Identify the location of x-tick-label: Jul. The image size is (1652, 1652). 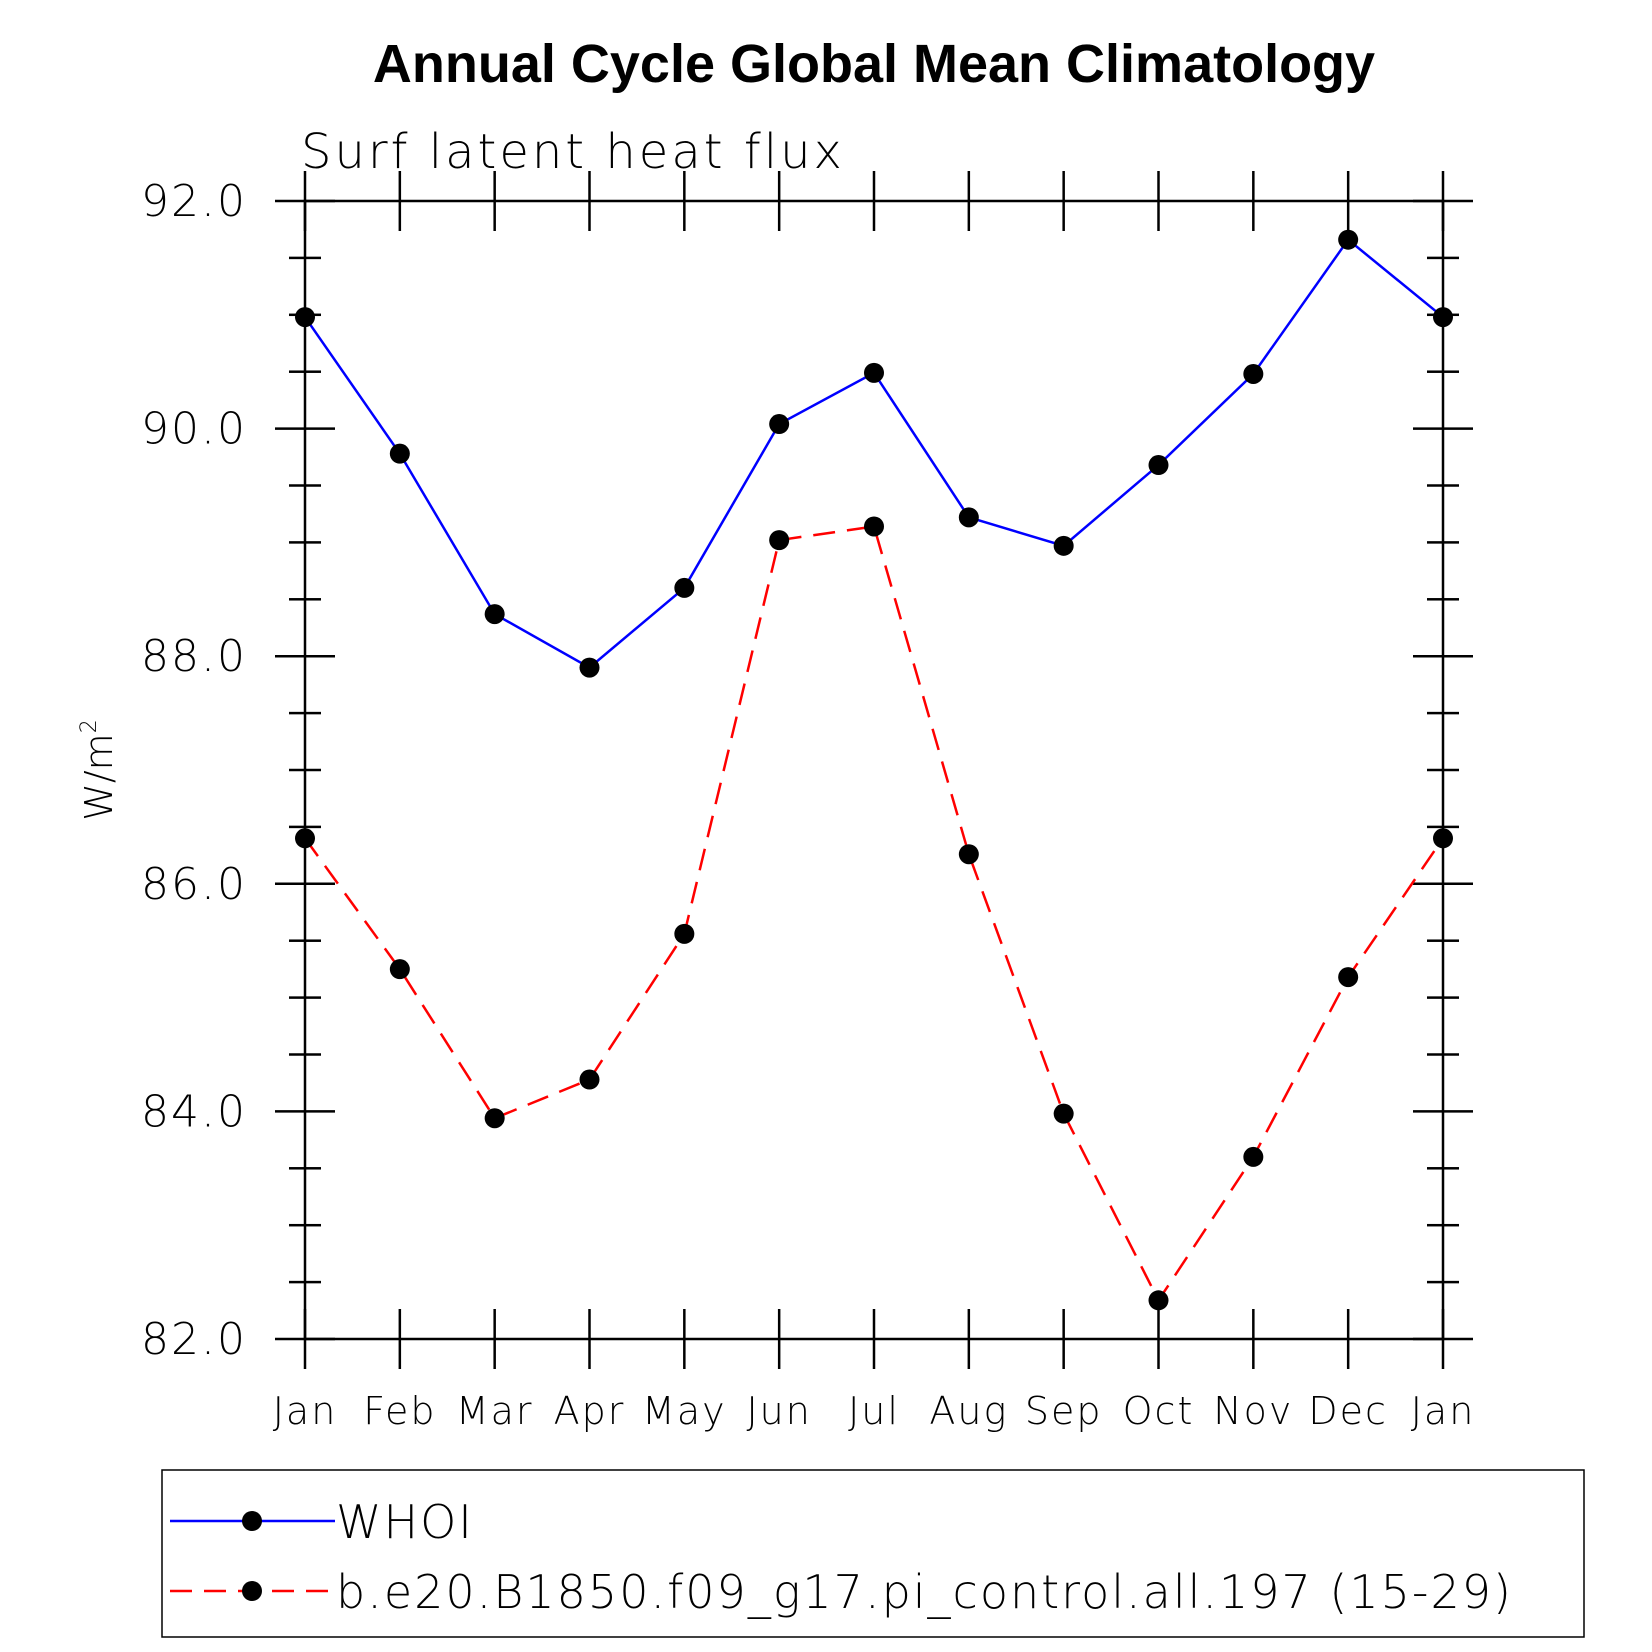
(874, 1411).